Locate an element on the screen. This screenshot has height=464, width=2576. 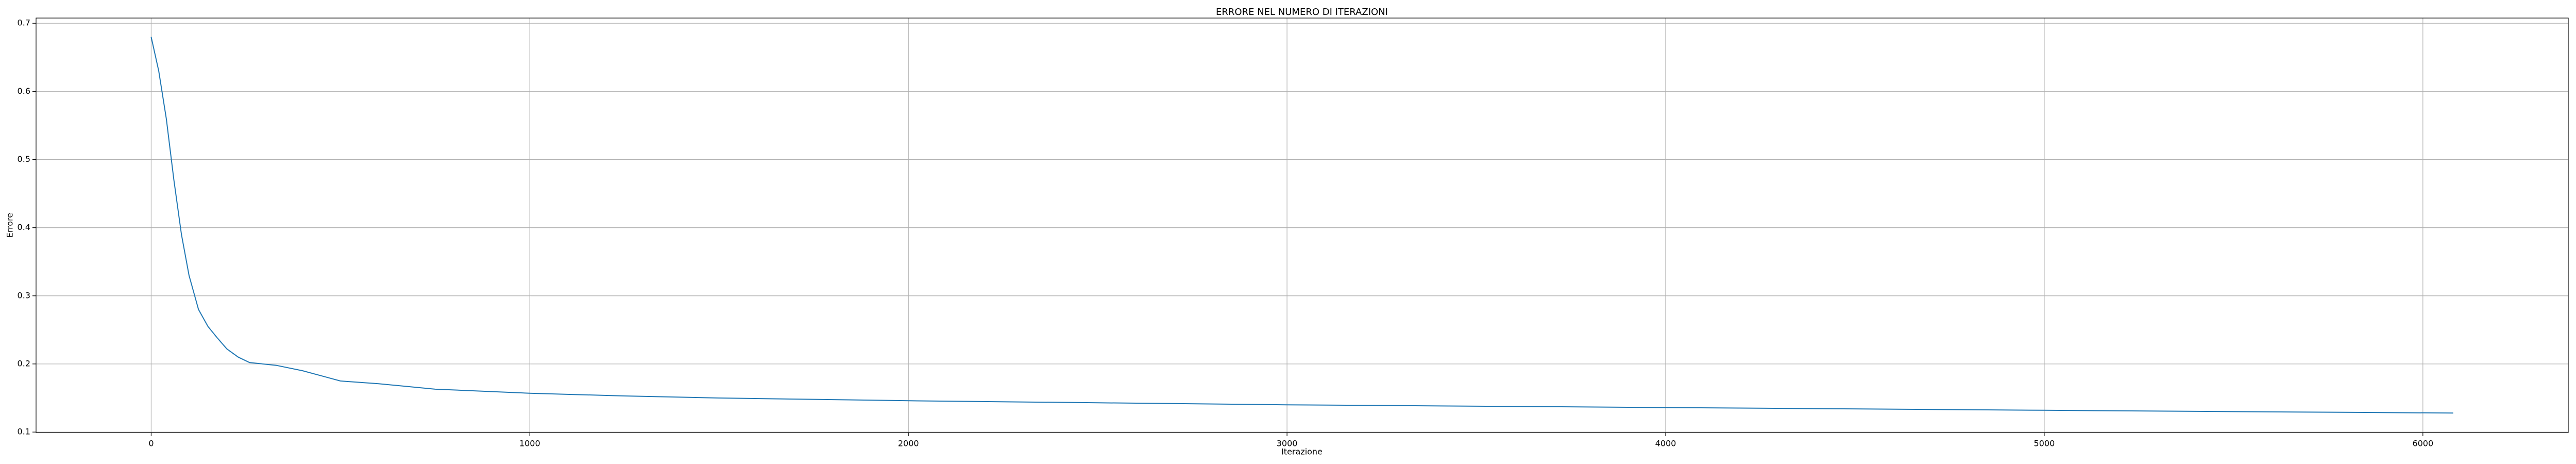
y-tick-label: 0.5 is located at coordinates (24, 159).